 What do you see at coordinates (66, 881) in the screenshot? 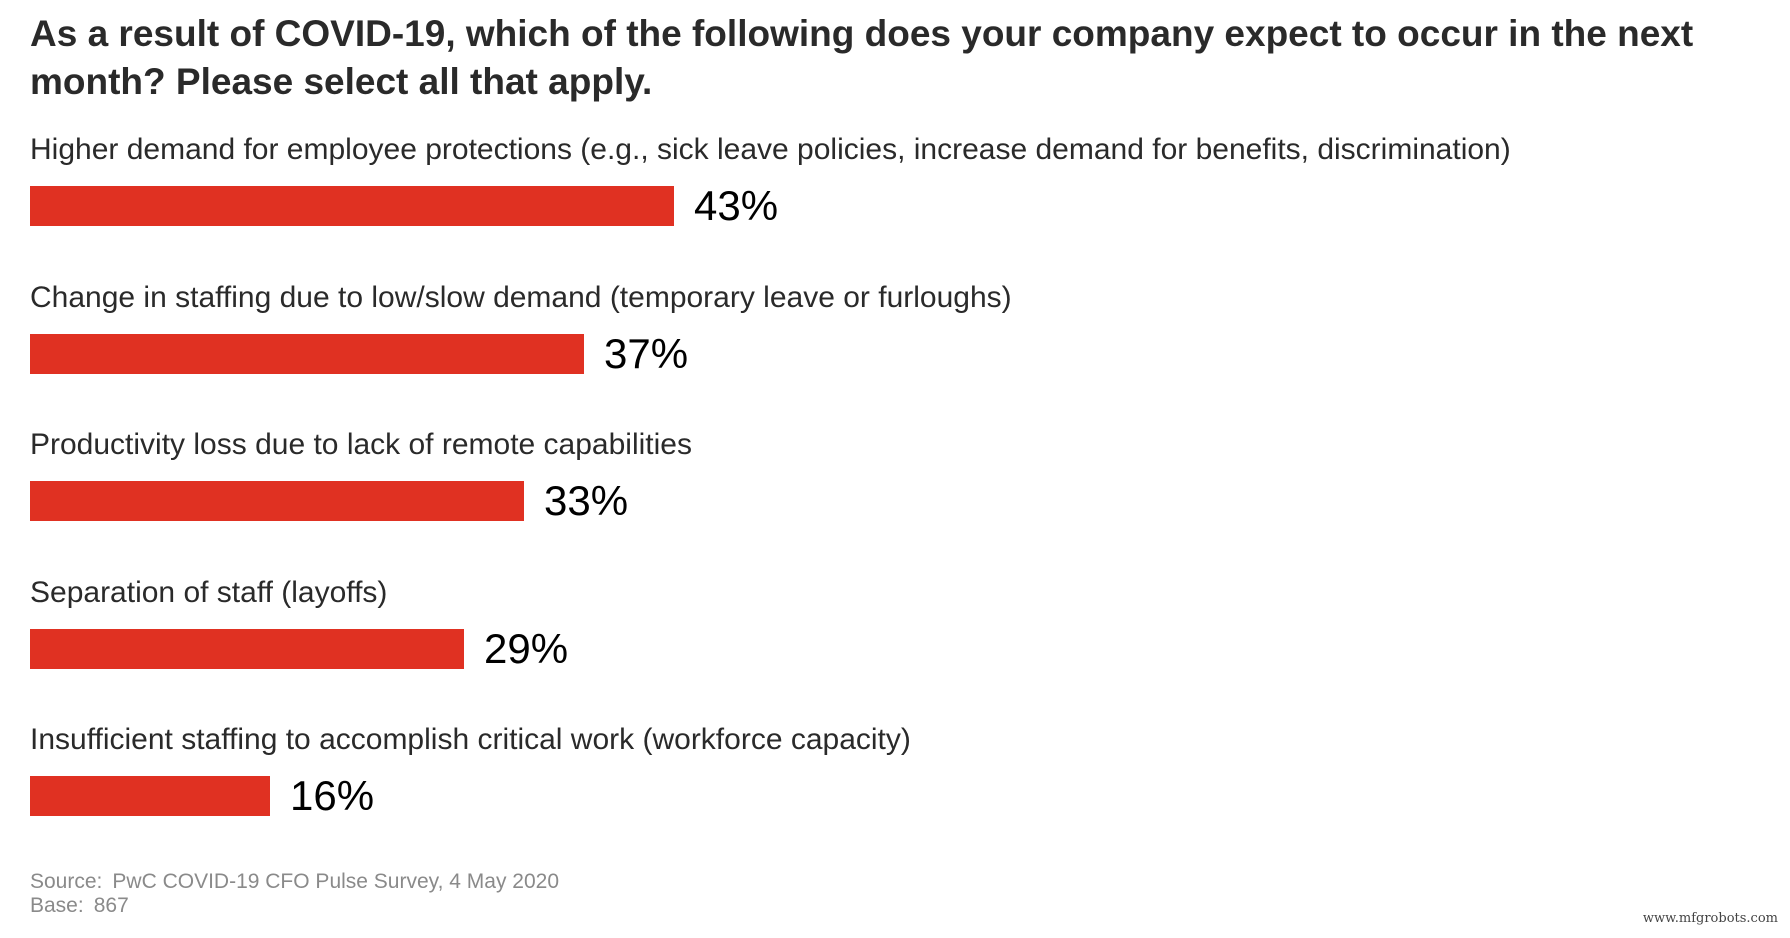
I see `source-label: Source:` at bounding box center [66, 881].